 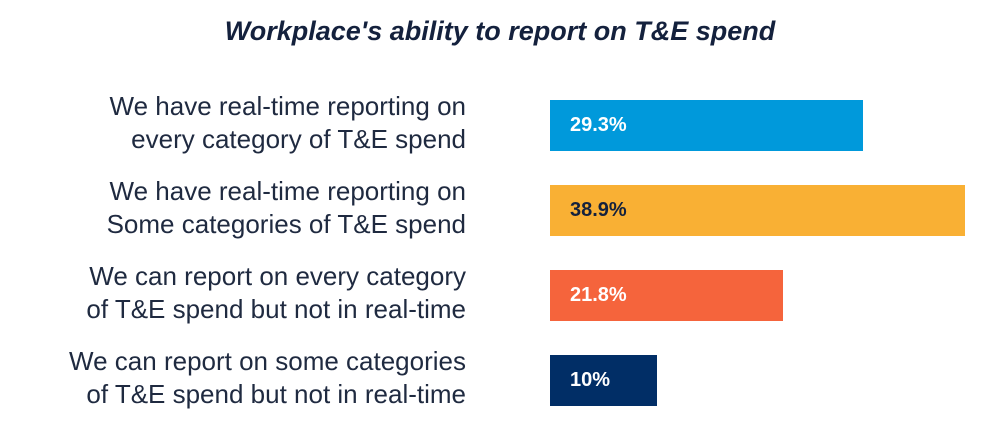 I want to click on data-label: 38.9%, so click(x=598, y=210).